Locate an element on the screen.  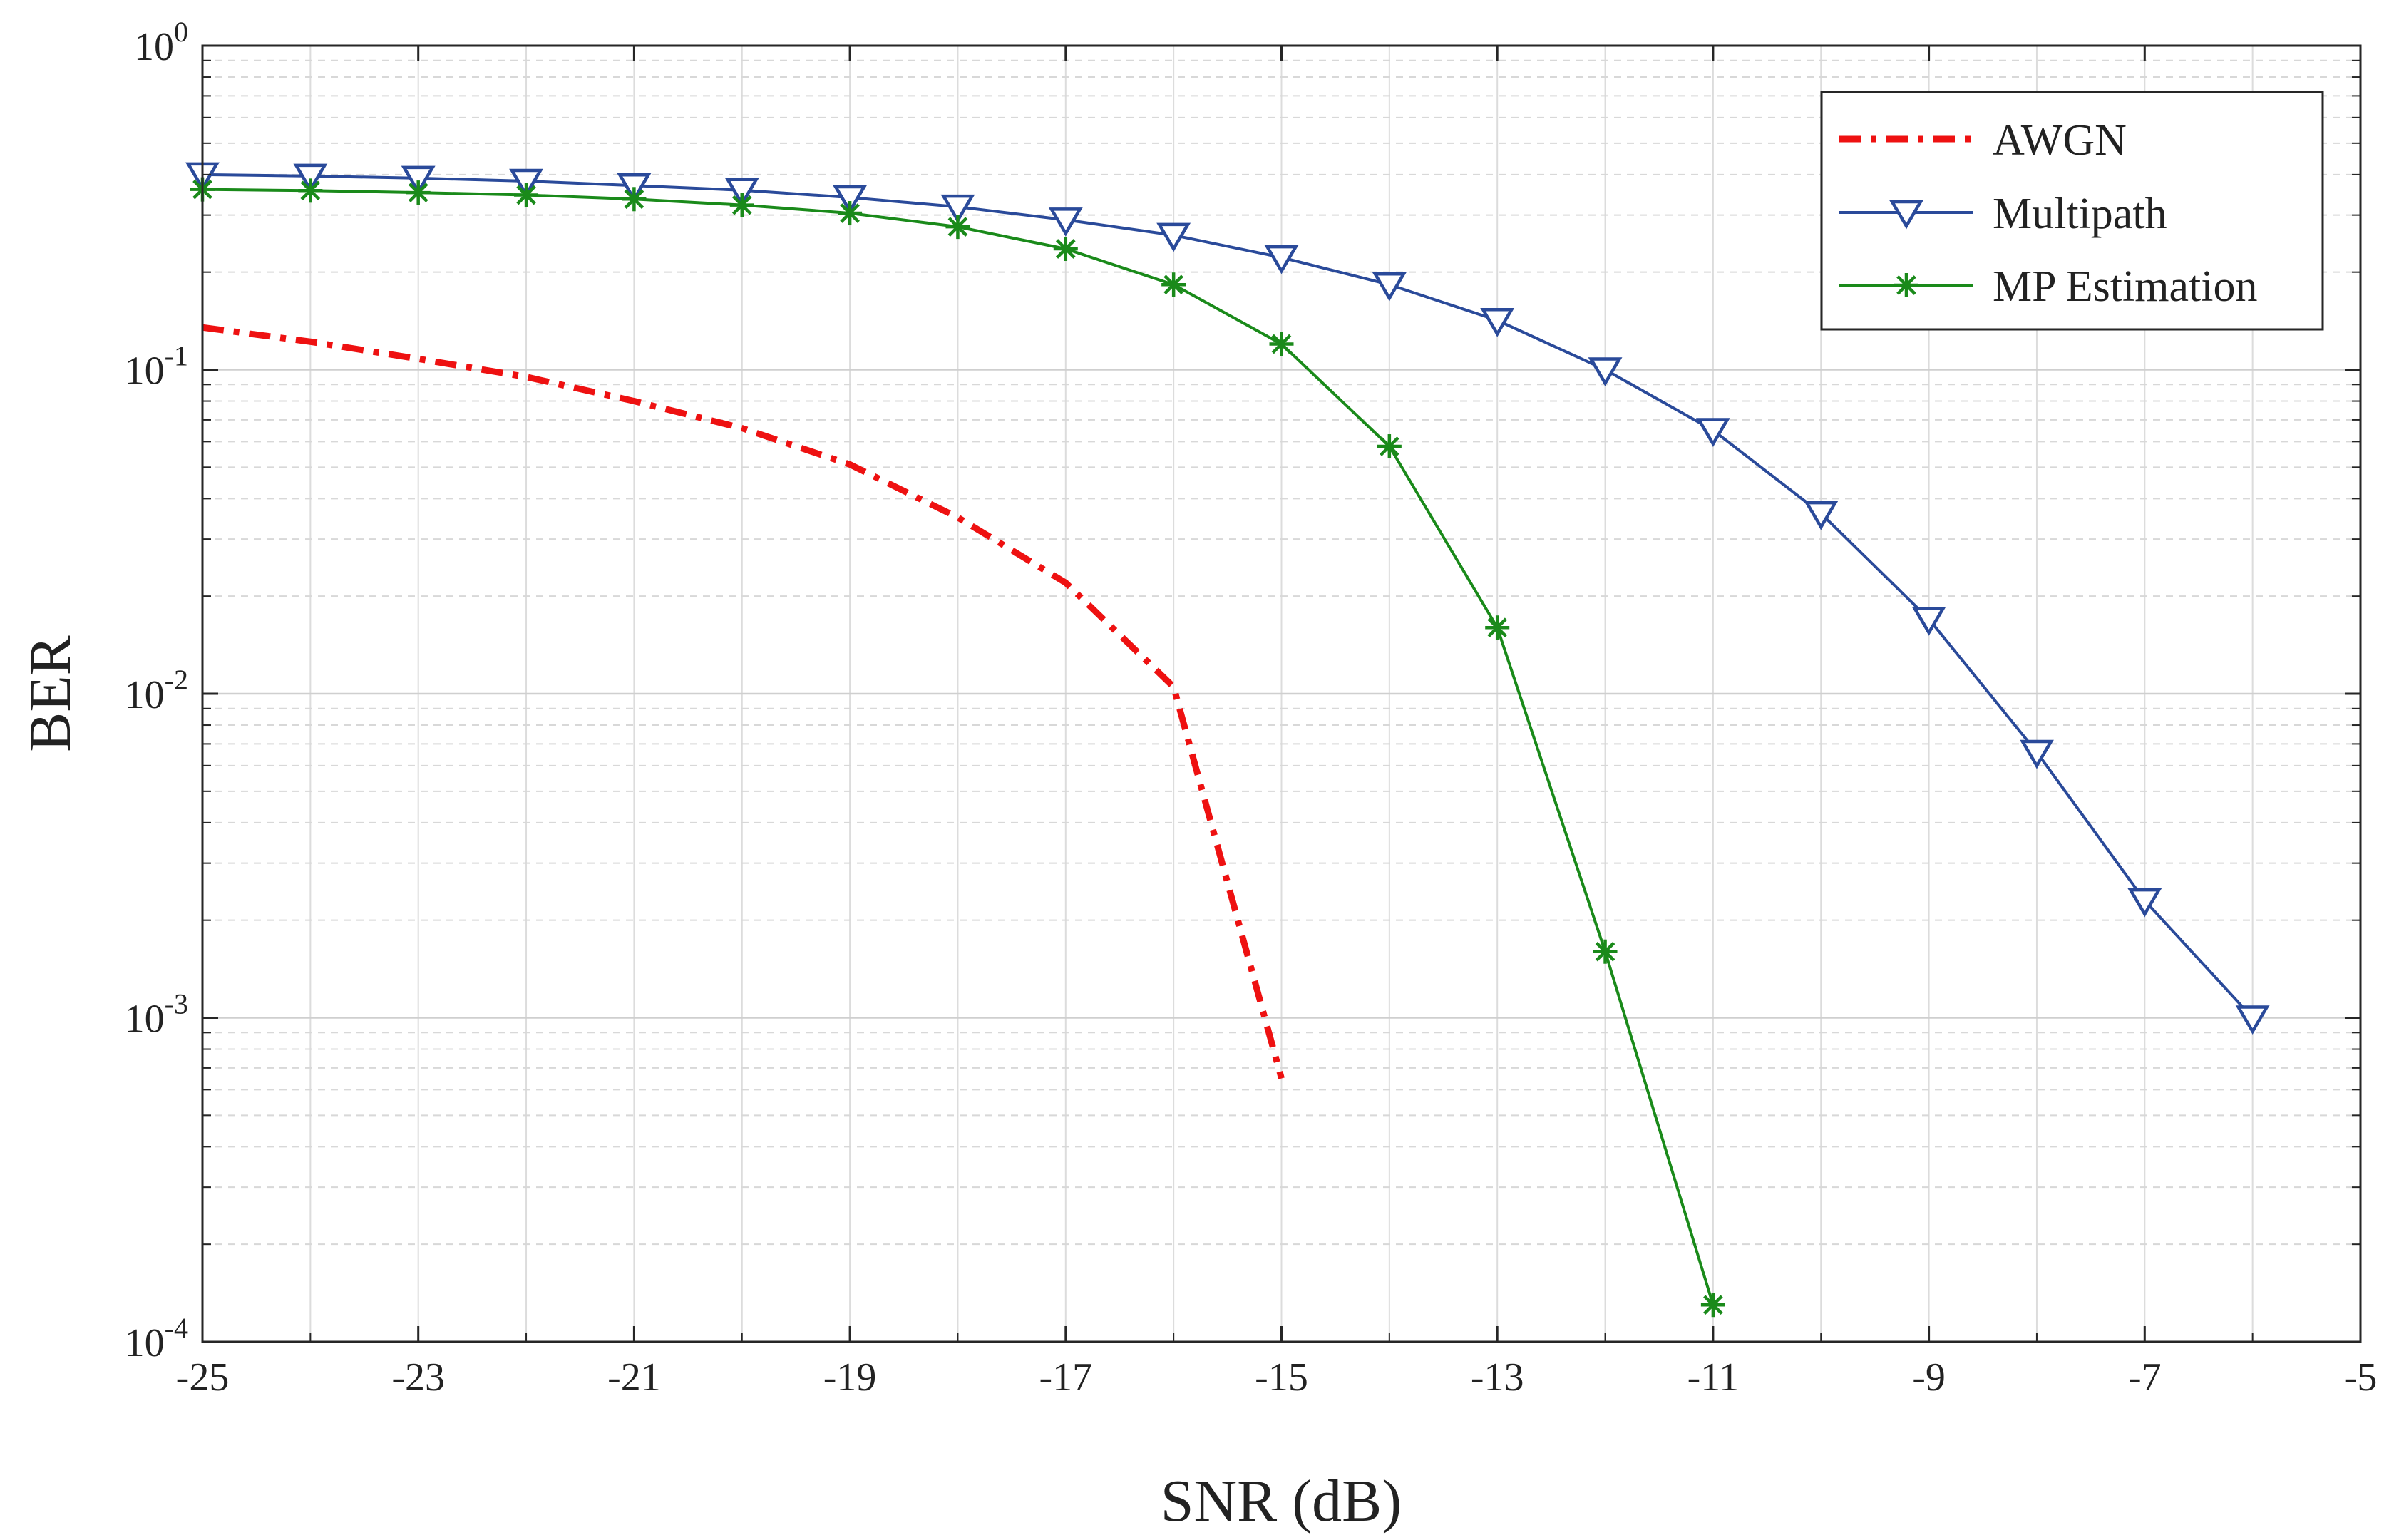
legend-label-multipath: Multipath is located at coordinates (2080, 214).